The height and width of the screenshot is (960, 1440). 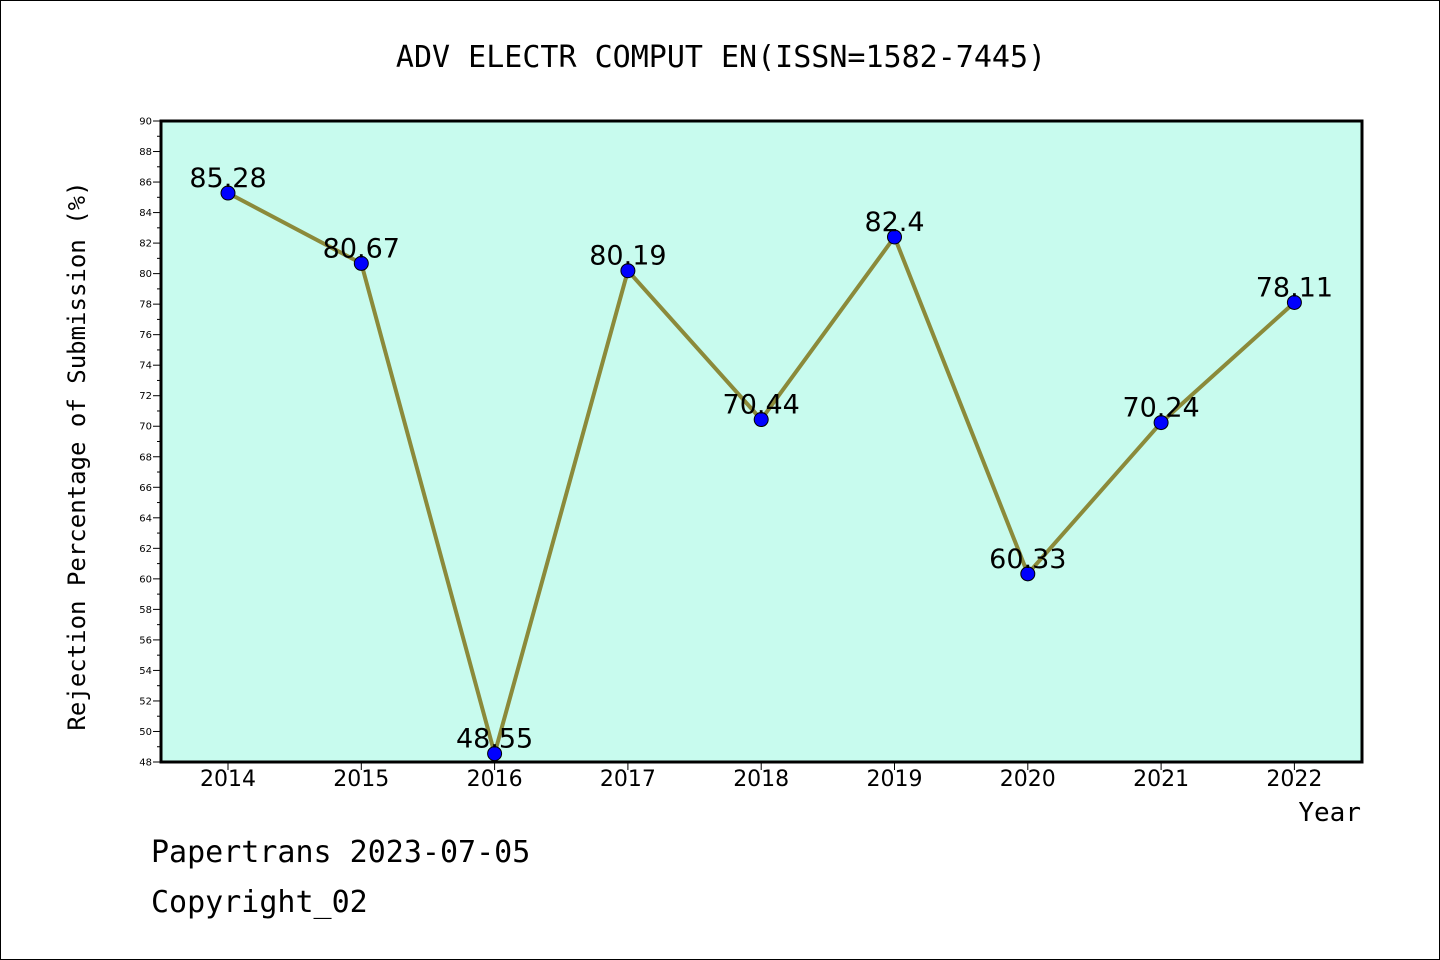 What do you see at coordinates (761, 405) in the screenshot?
I see `data-label-2018: 70.44` at bounding box center [761, 405].